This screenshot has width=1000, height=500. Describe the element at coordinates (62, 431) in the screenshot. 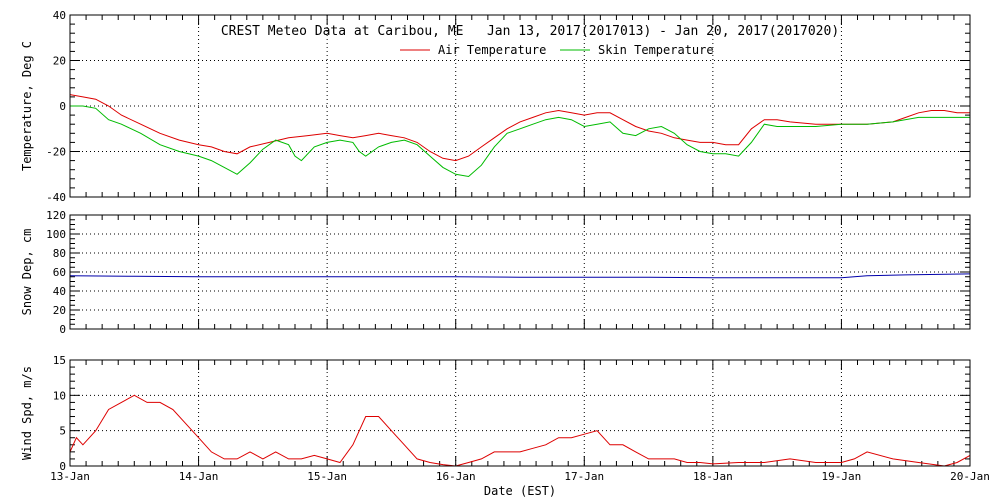

I see `y-tick-label: 5` at that location.